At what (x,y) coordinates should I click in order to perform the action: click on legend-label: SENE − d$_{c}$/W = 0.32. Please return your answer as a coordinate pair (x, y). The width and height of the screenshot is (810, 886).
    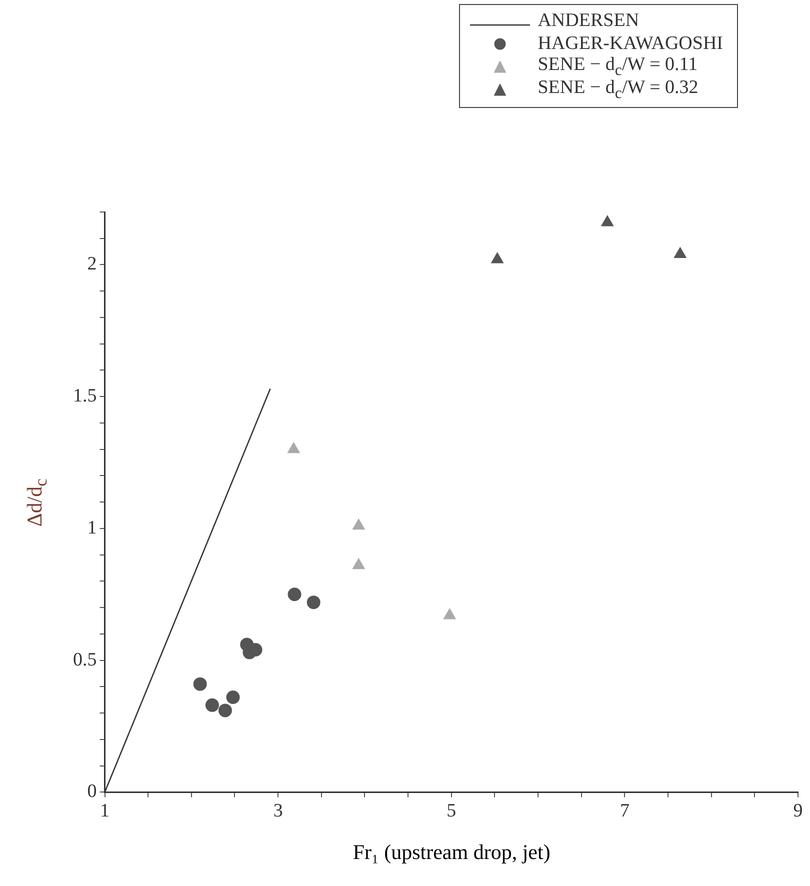
    Looking at the image, I should click on (618, 89).